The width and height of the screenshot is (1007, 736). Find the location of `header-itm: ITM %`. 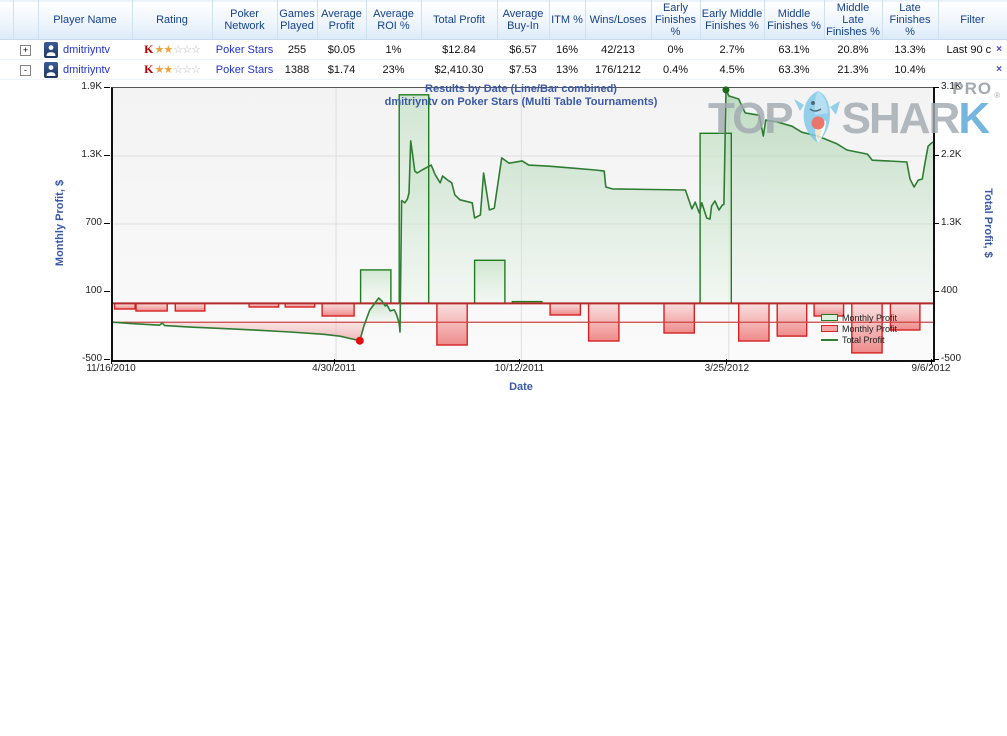

header-itm: ITM % is located at coordinates (567, 20).